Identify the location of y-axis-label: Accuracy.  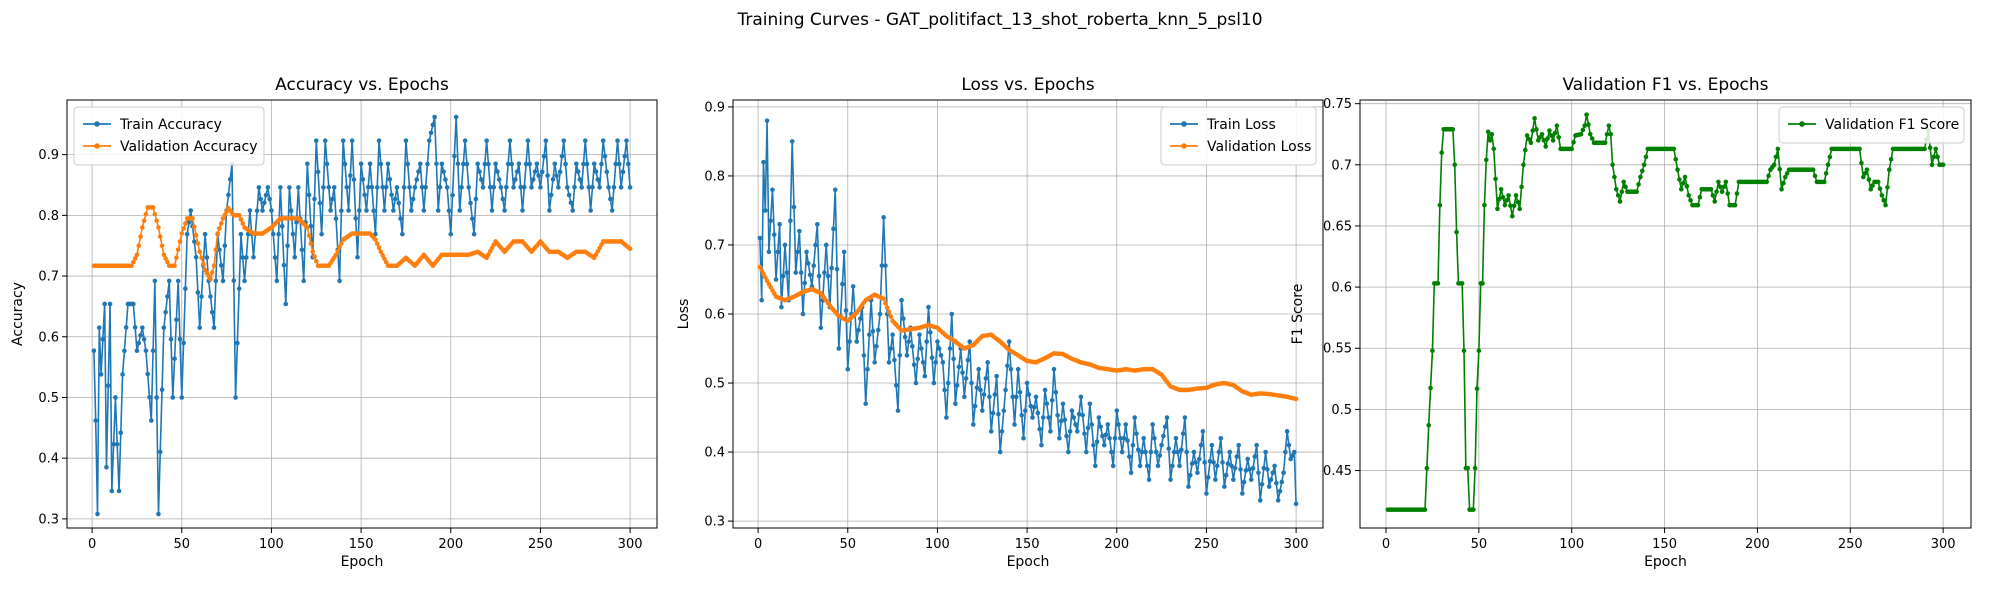
(18, 314).